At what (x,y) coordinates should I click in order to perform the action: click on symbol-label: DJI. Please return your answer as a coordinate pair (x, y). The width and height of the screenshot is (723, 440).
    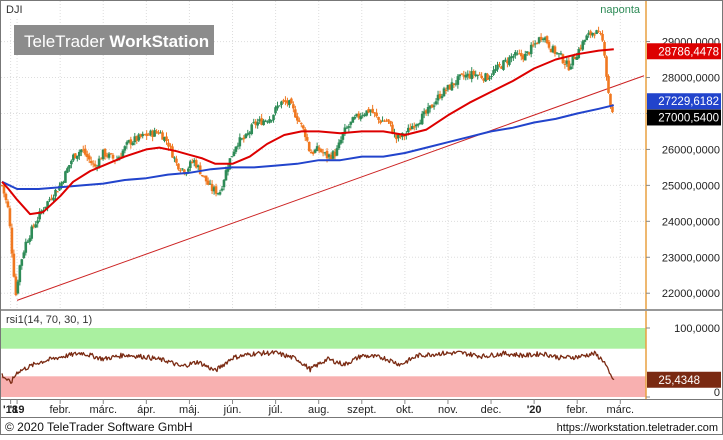
    Looking at the image, I should click on (14, 10).